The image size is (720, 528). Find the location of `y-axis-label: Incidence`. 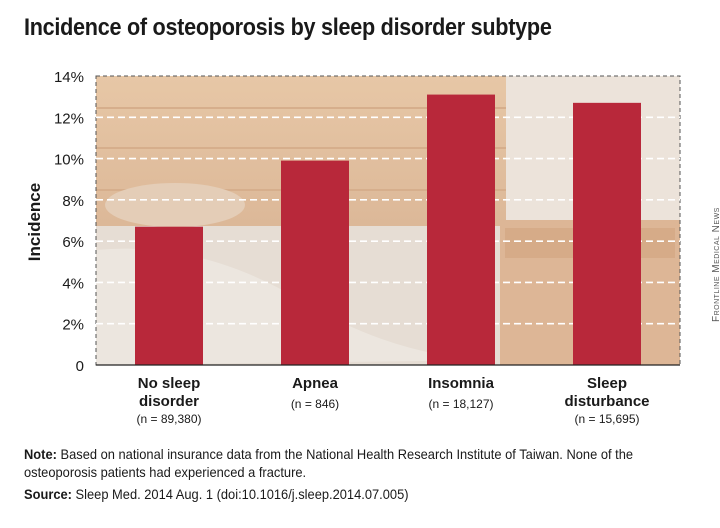

y-axis-label: Incidence is located at coordinates (34, 222).